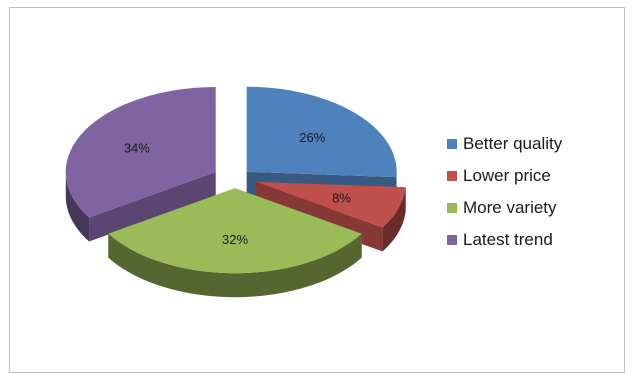 This screenshot has height=373, width=635. What do you see at coordinates (512, 144) in the screenshot?
I see `legend-label: Better quality` at bounding box center [512, 144].